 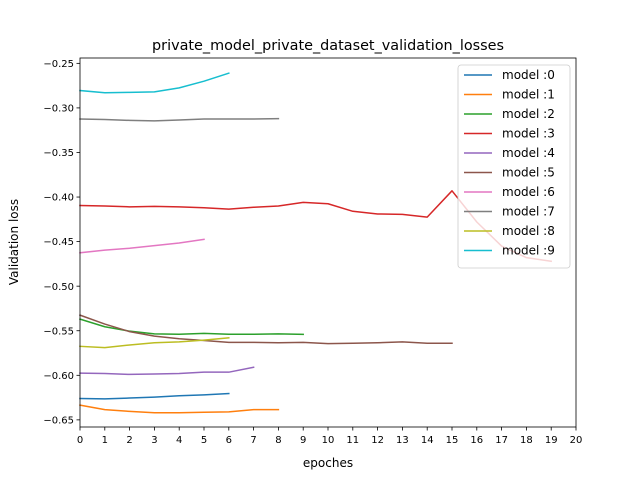 I want to click on legend-label-model-7: model :7, so click(x=528, y=212).